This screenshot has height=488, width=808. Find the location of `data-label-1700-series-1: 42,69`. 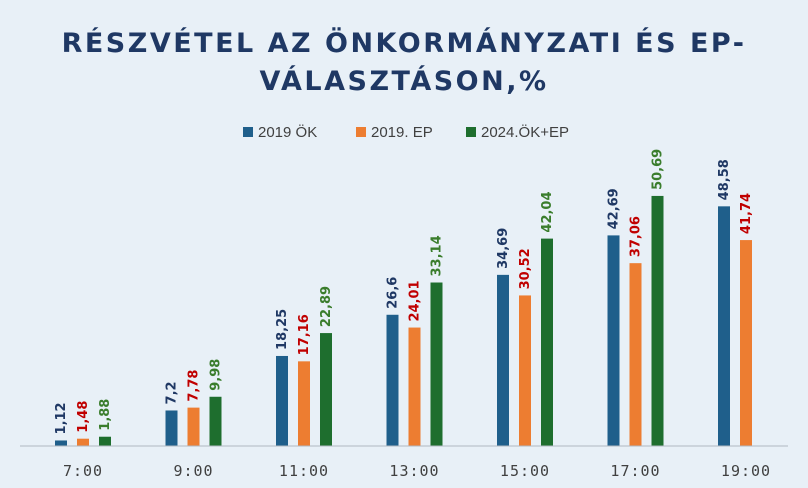

data-label-1700-series-1: 42,69 is located at coordinates (614, 208).